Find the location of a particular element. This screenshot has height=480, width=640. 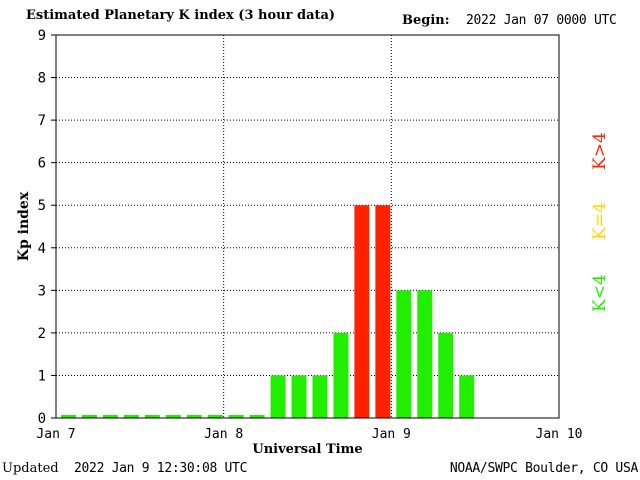

y-tick-label: 9 is located at coordinates (42, 36).